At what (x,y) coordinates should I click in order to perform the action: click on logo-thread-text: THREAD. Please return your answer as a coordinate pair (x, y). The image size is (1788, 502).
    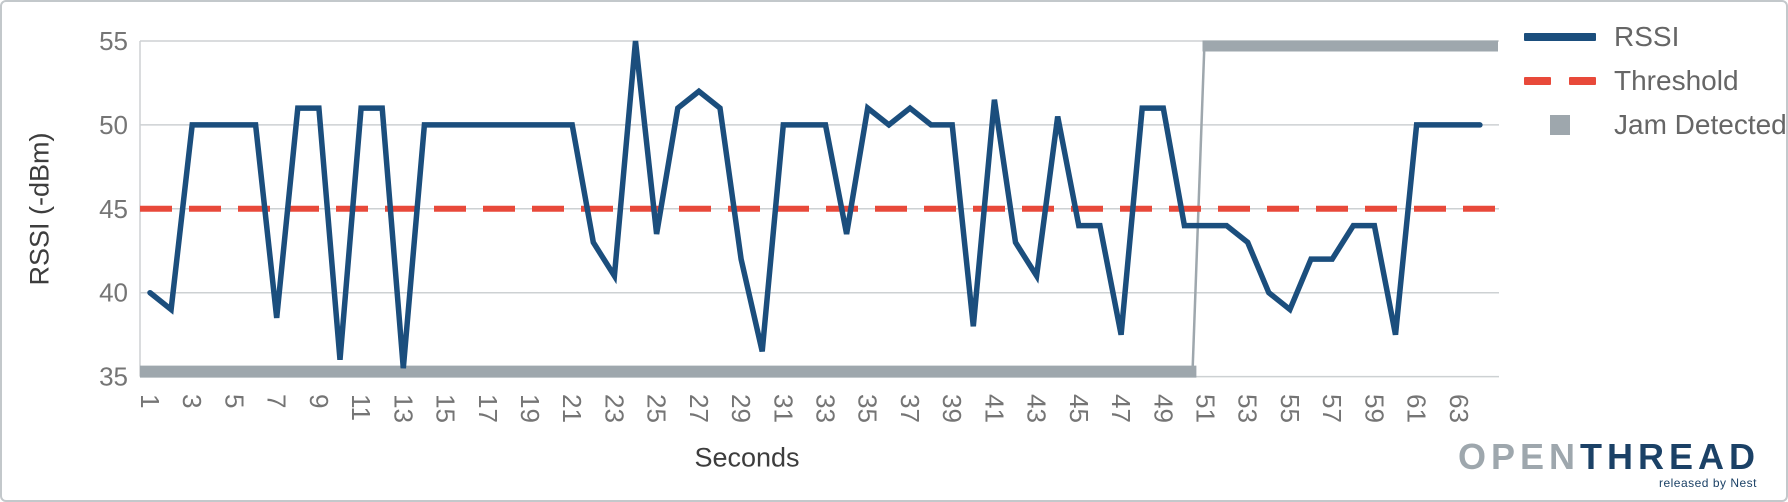
    Looking at the image, I should click on (1670, 456).